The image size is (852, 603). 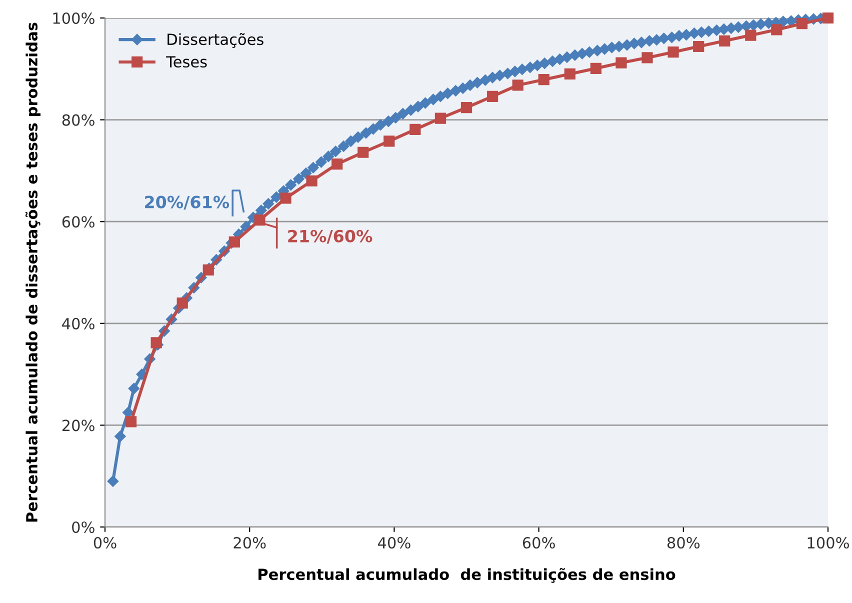 What do you see at coordinates (187, 203) in the screenshot?
I see `annotation: 20%/61%` at bounding box center [187, 203].